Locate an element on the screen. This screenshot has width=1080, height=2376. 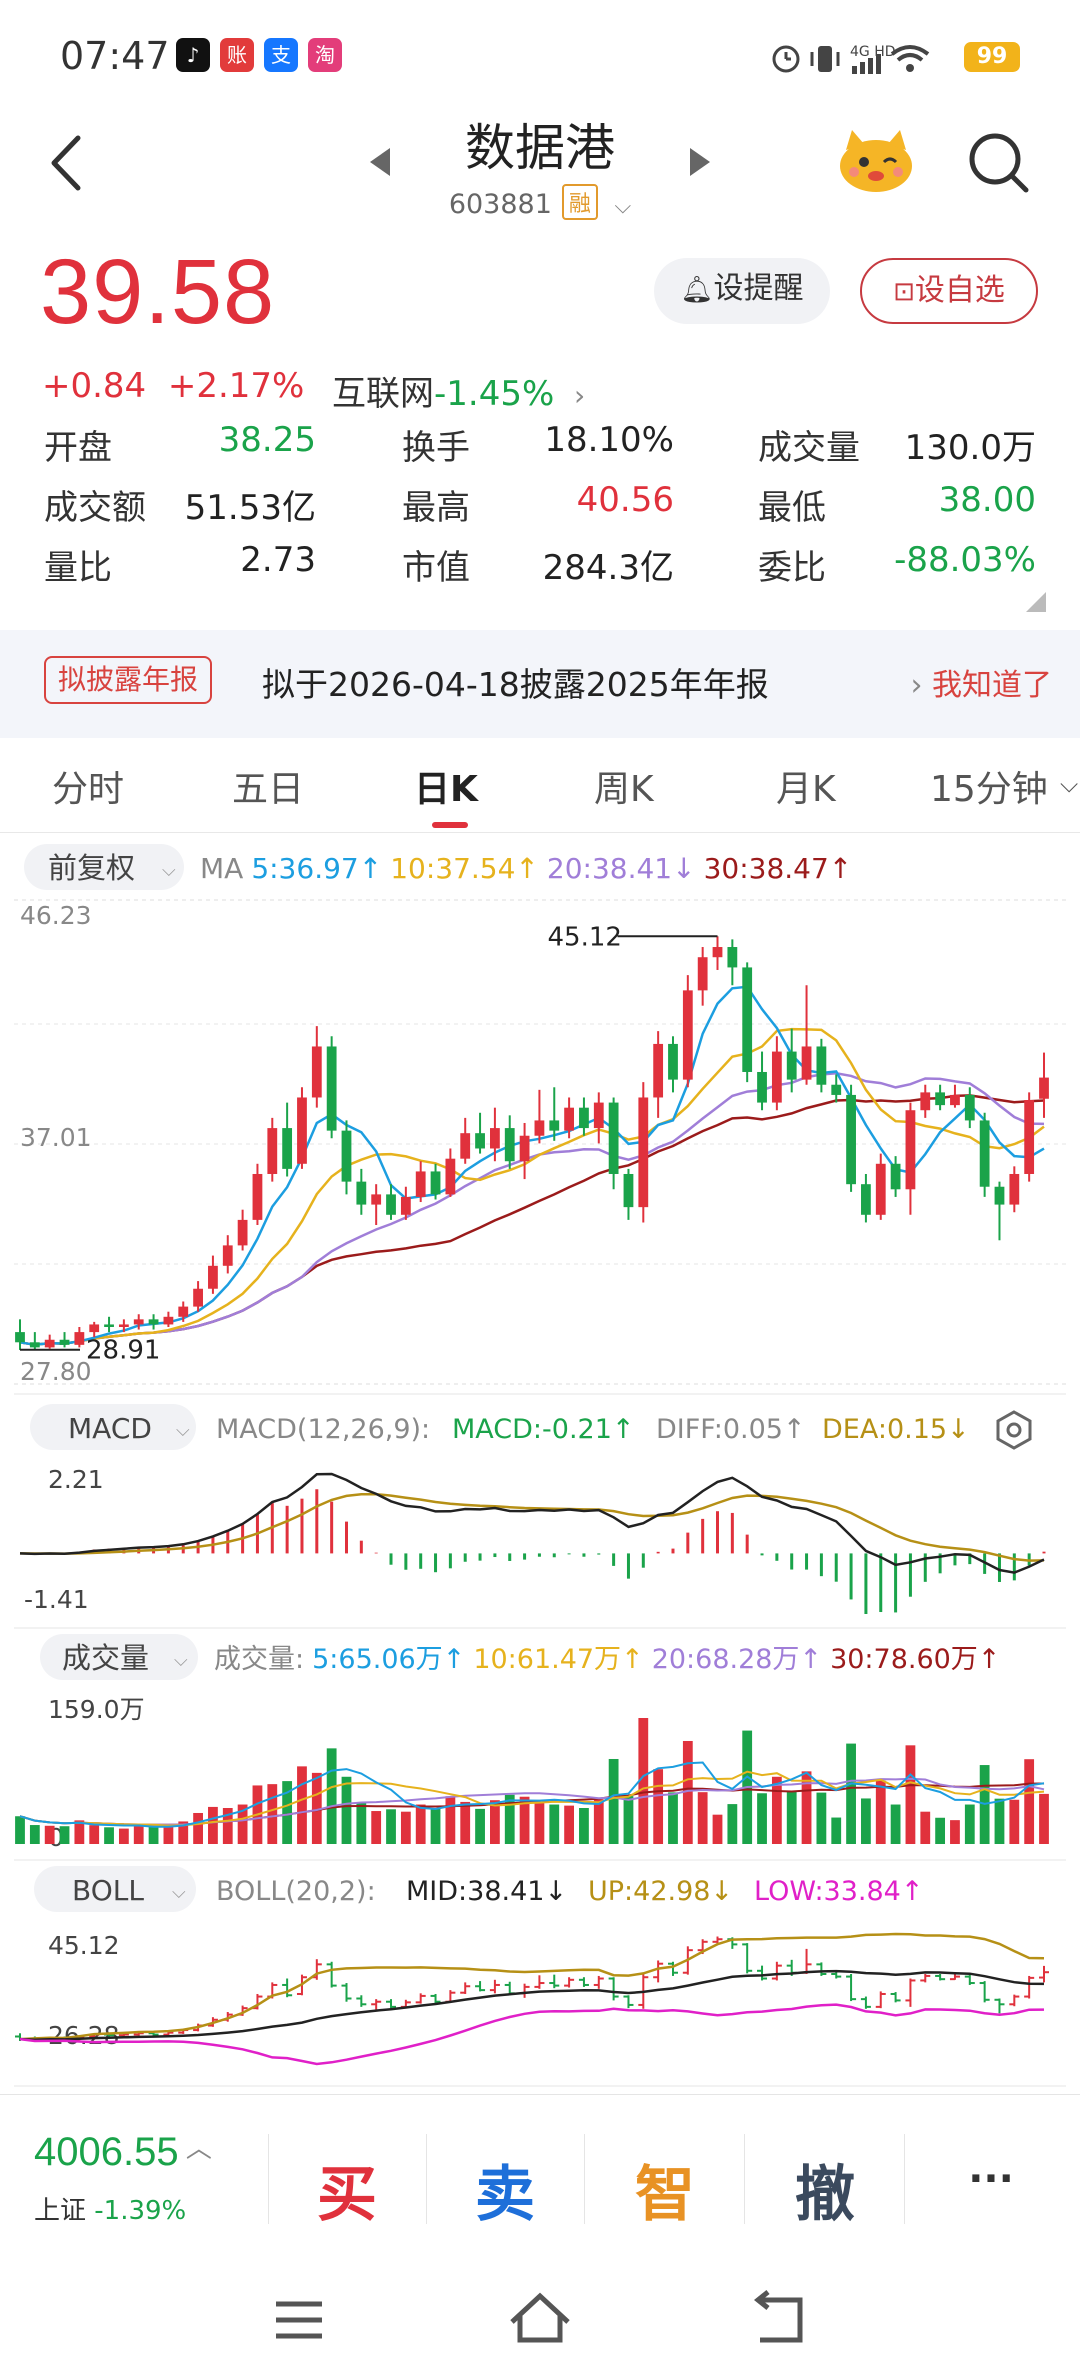
sell-button: 卖 is located at coordinates (505, 2195).